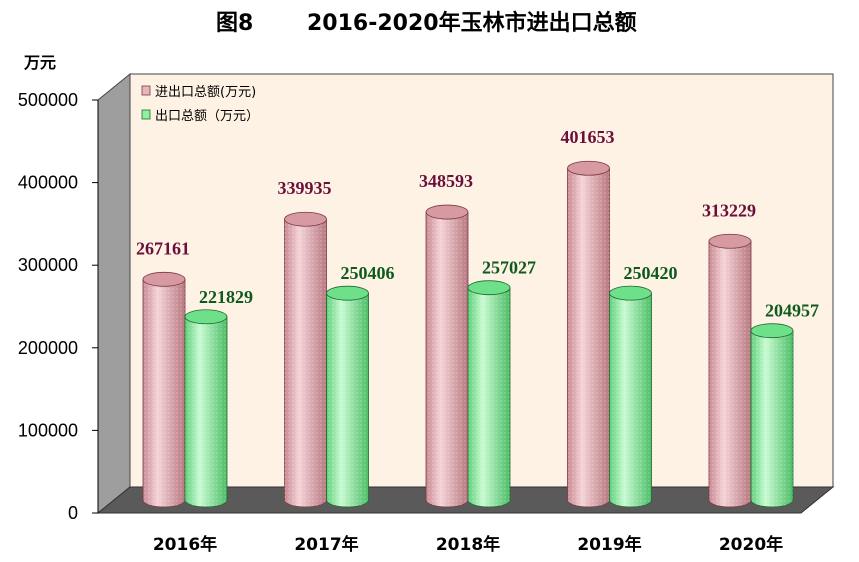 The width and height of the screenshot is (859, 562). Describe the element at coordinates (200, 104) in the screenshot. I see `legend: 进出口总额(万元) 出口总额（万元）` at that location.